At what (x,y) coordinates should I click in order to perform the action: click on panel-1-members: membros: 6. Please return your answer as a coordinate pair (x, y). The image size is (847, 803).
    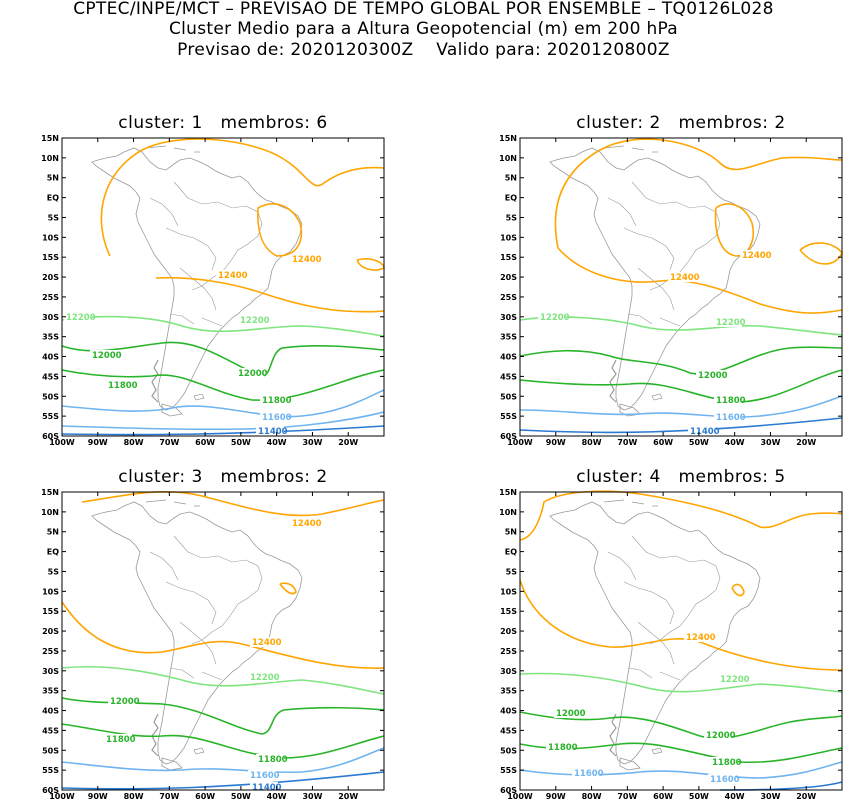
    Looking at the image, I should click on (274, 123).